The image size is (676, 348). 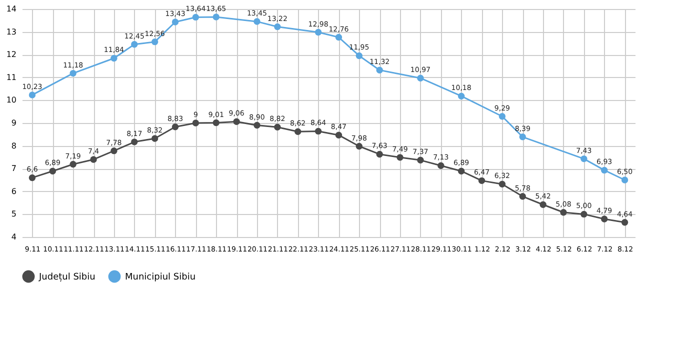 What do you see at coordinates (13, 214) in the screenshot?
I see `y-tick-label: 5` at bounding box center [13, 214].